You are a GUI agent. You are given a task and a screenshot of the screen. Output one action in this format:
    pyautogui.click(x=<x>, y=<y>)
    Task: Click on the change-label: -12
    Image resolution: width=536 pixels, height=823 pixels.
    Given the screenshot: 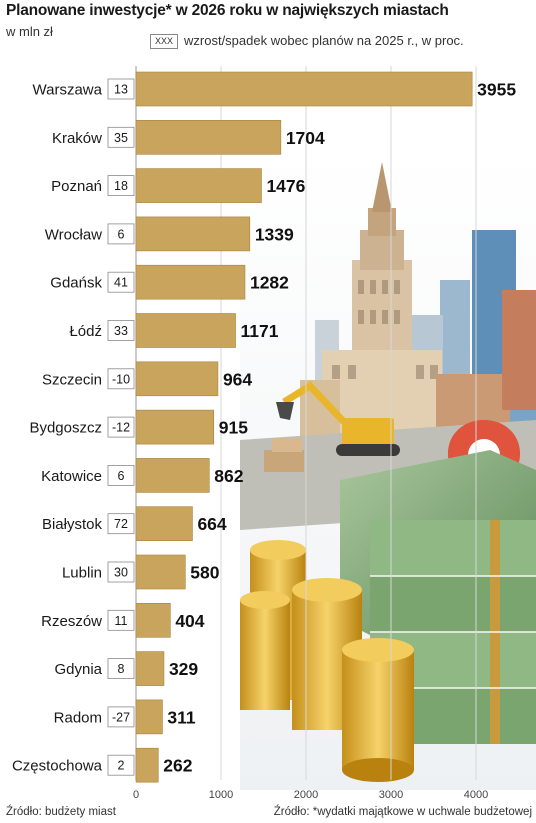 What is the action you would take?
    pyautogui.click(x=121, y=428)
    